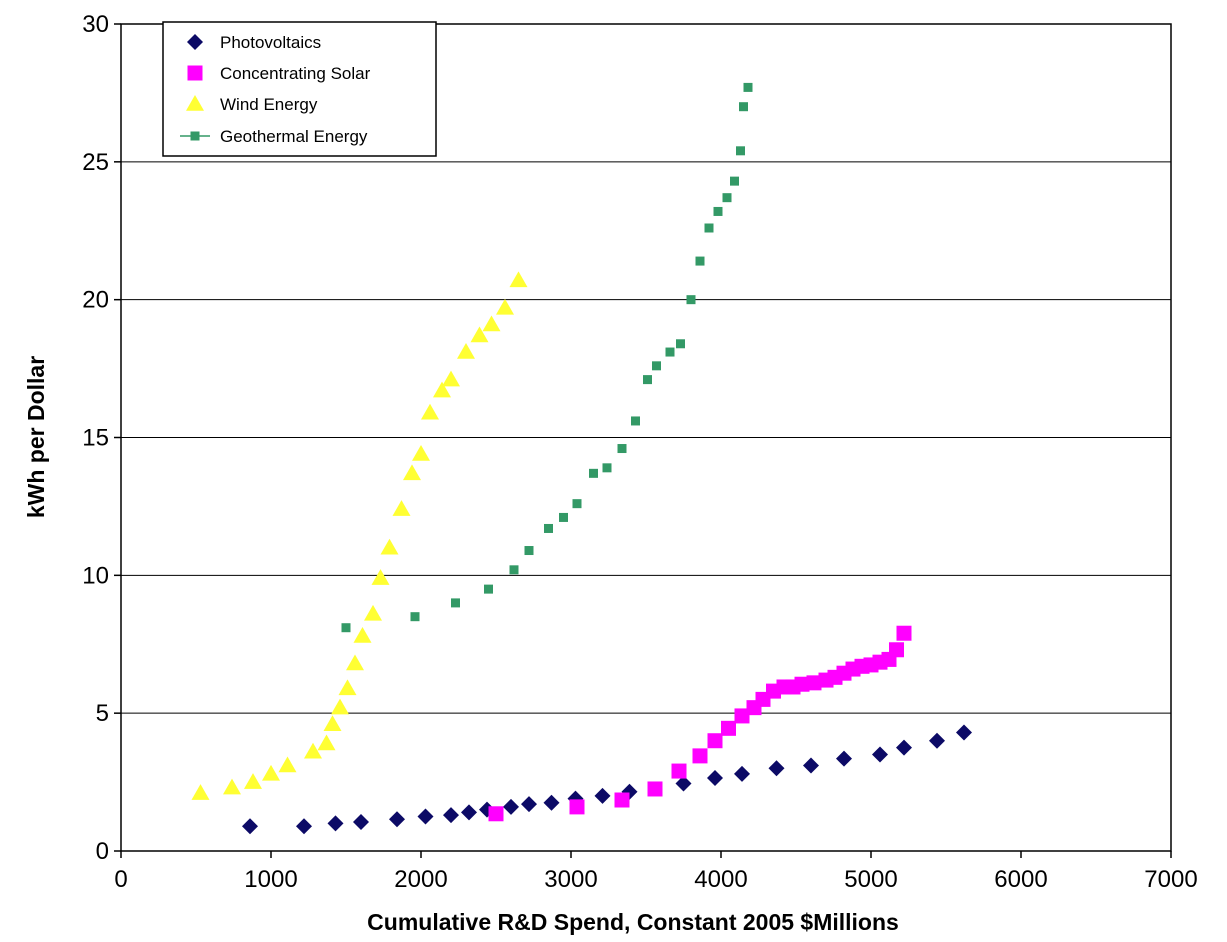  Describe the element at coordinates (195, 42) in the screenshot. I see `legend-marker-photovoltaics` at that location.